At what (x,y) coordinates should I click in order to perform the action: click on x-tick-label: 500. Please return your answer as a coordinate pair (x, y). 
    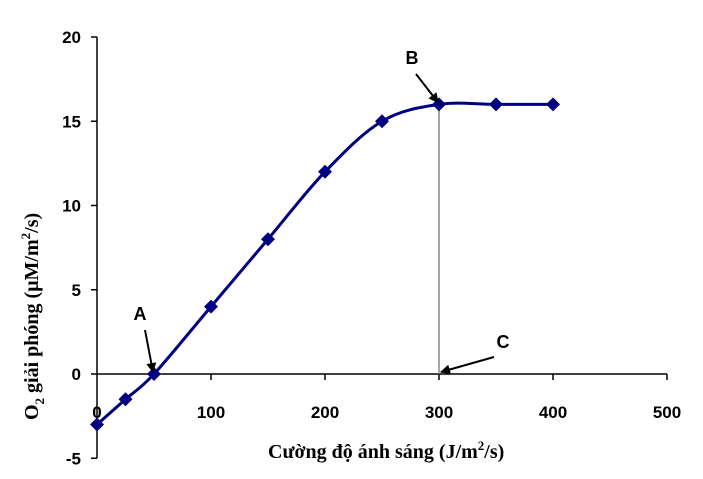
    Looking at the image, I should click on (667, 412).